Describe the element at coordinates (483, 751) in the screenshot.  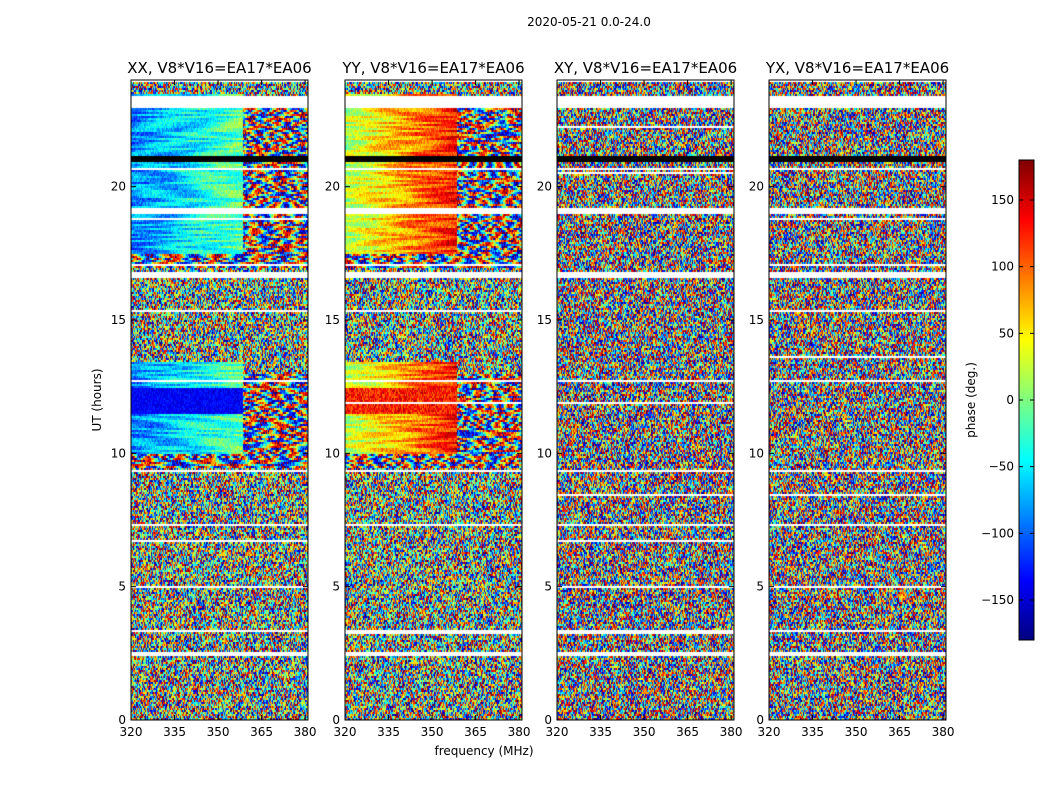
I see `x-axis-label: frequency (MHz)` at that location.